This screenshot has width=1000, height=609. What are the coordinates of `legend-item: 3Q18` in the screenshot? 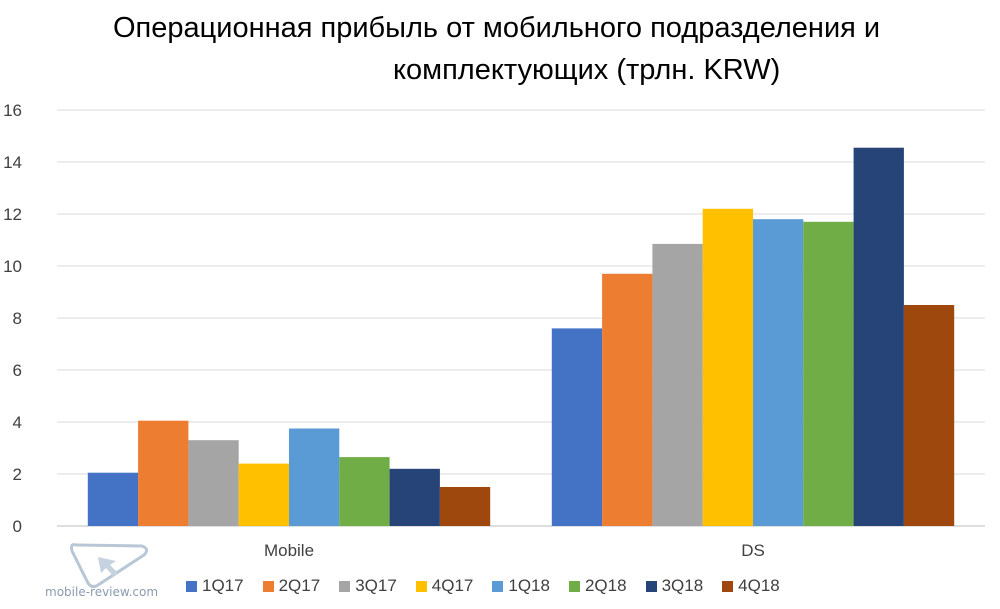 It's located at (674, 586).